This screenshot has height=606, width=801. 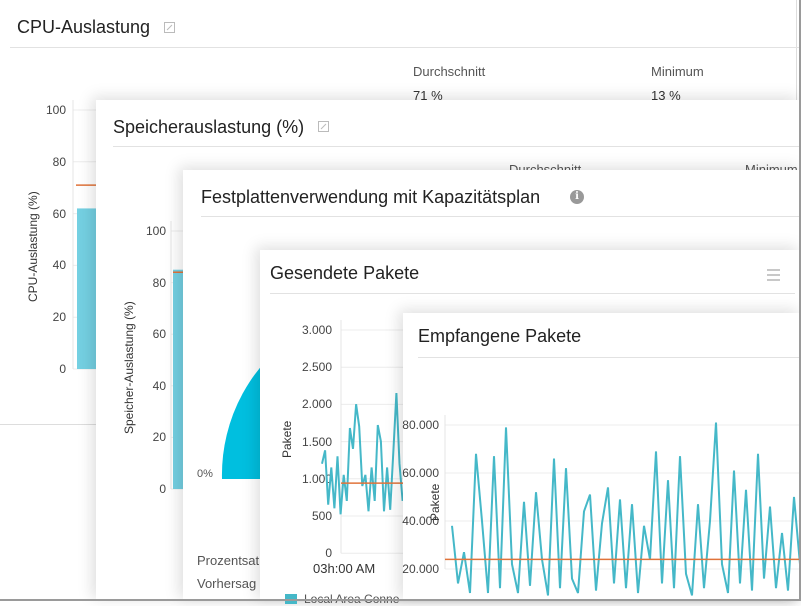 I want to click on y-tick-label: 2.500, so click(x=316, y=367).